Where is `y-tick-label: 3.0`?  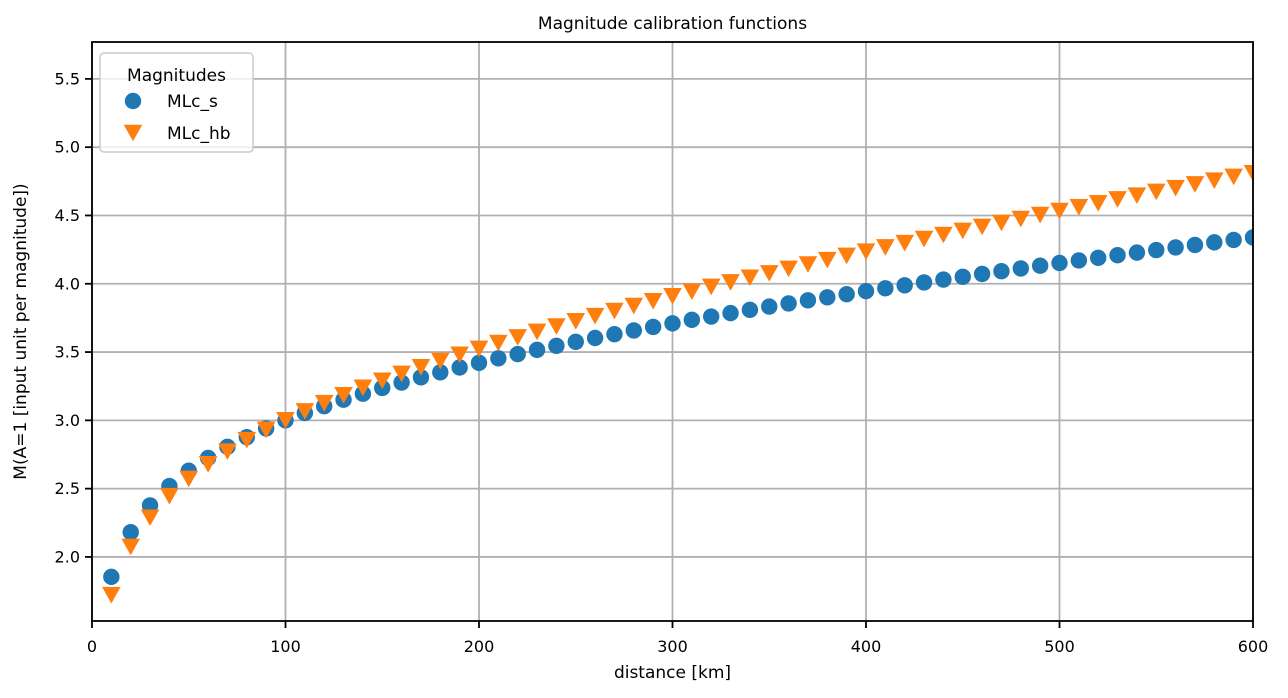 y-tick-label: 3.0 is located at coordinates (67, 420).